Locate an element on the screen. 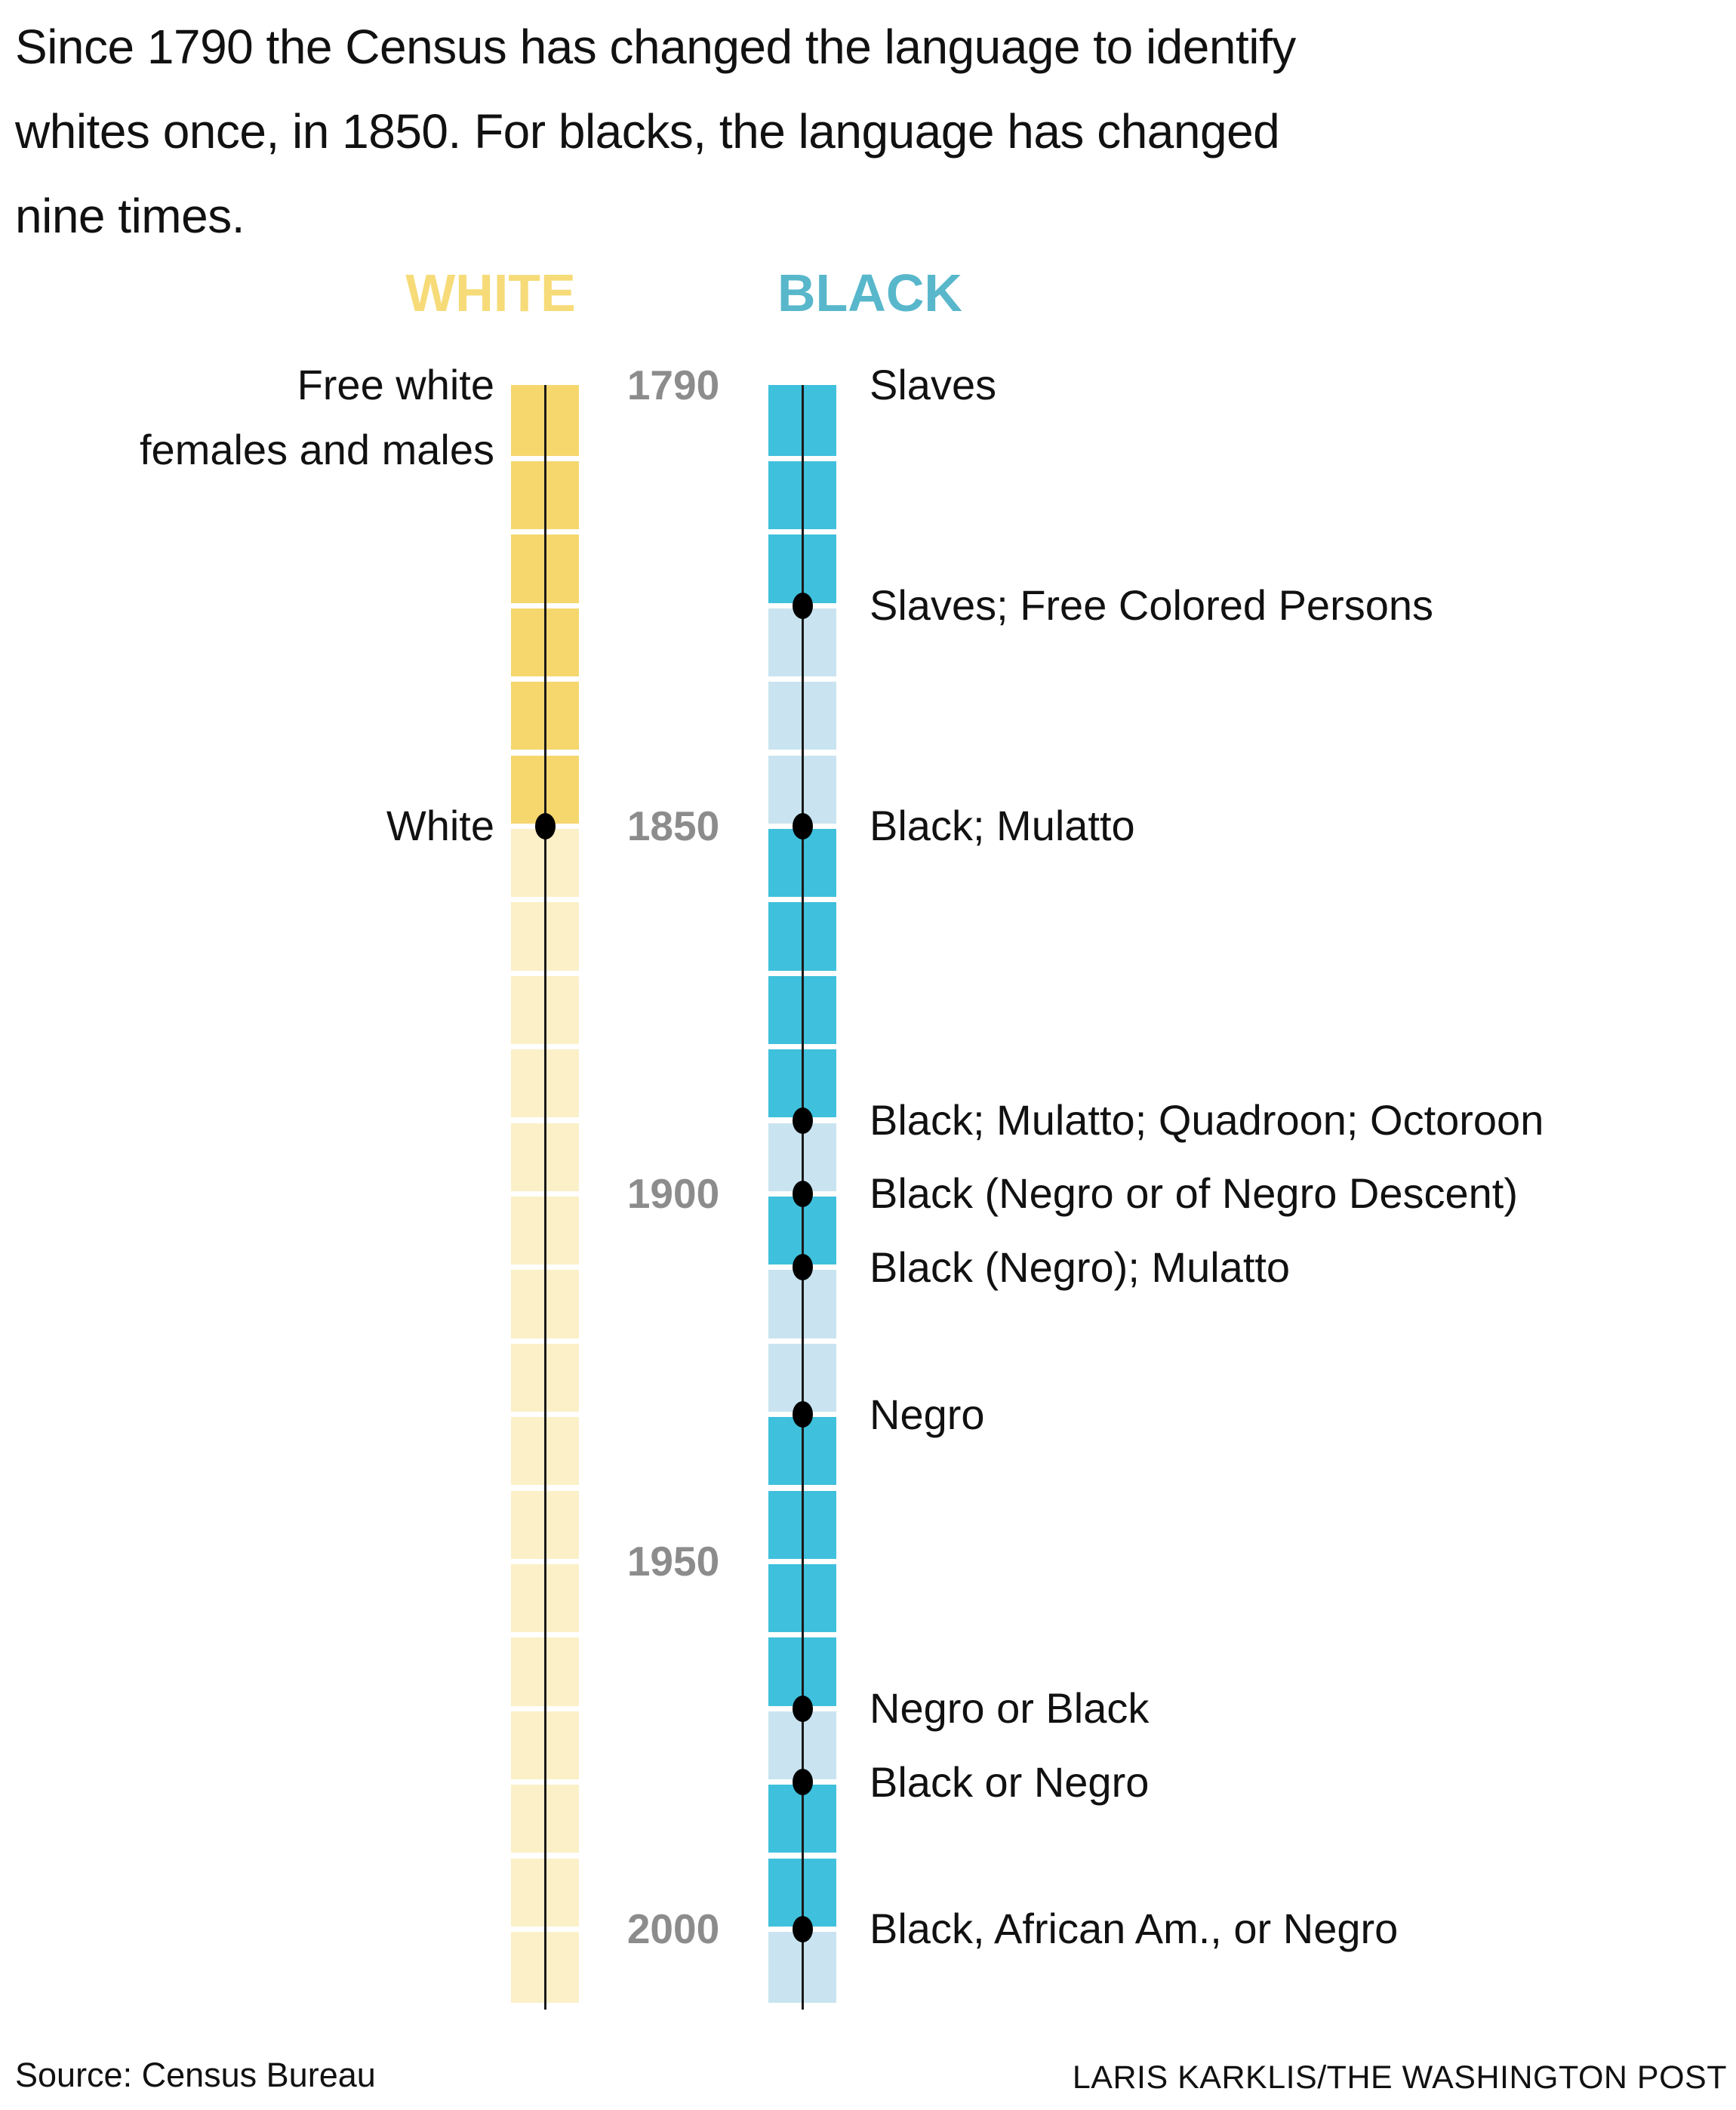  year-tick-1950: 1950 is located at coordinates (673, 1561).